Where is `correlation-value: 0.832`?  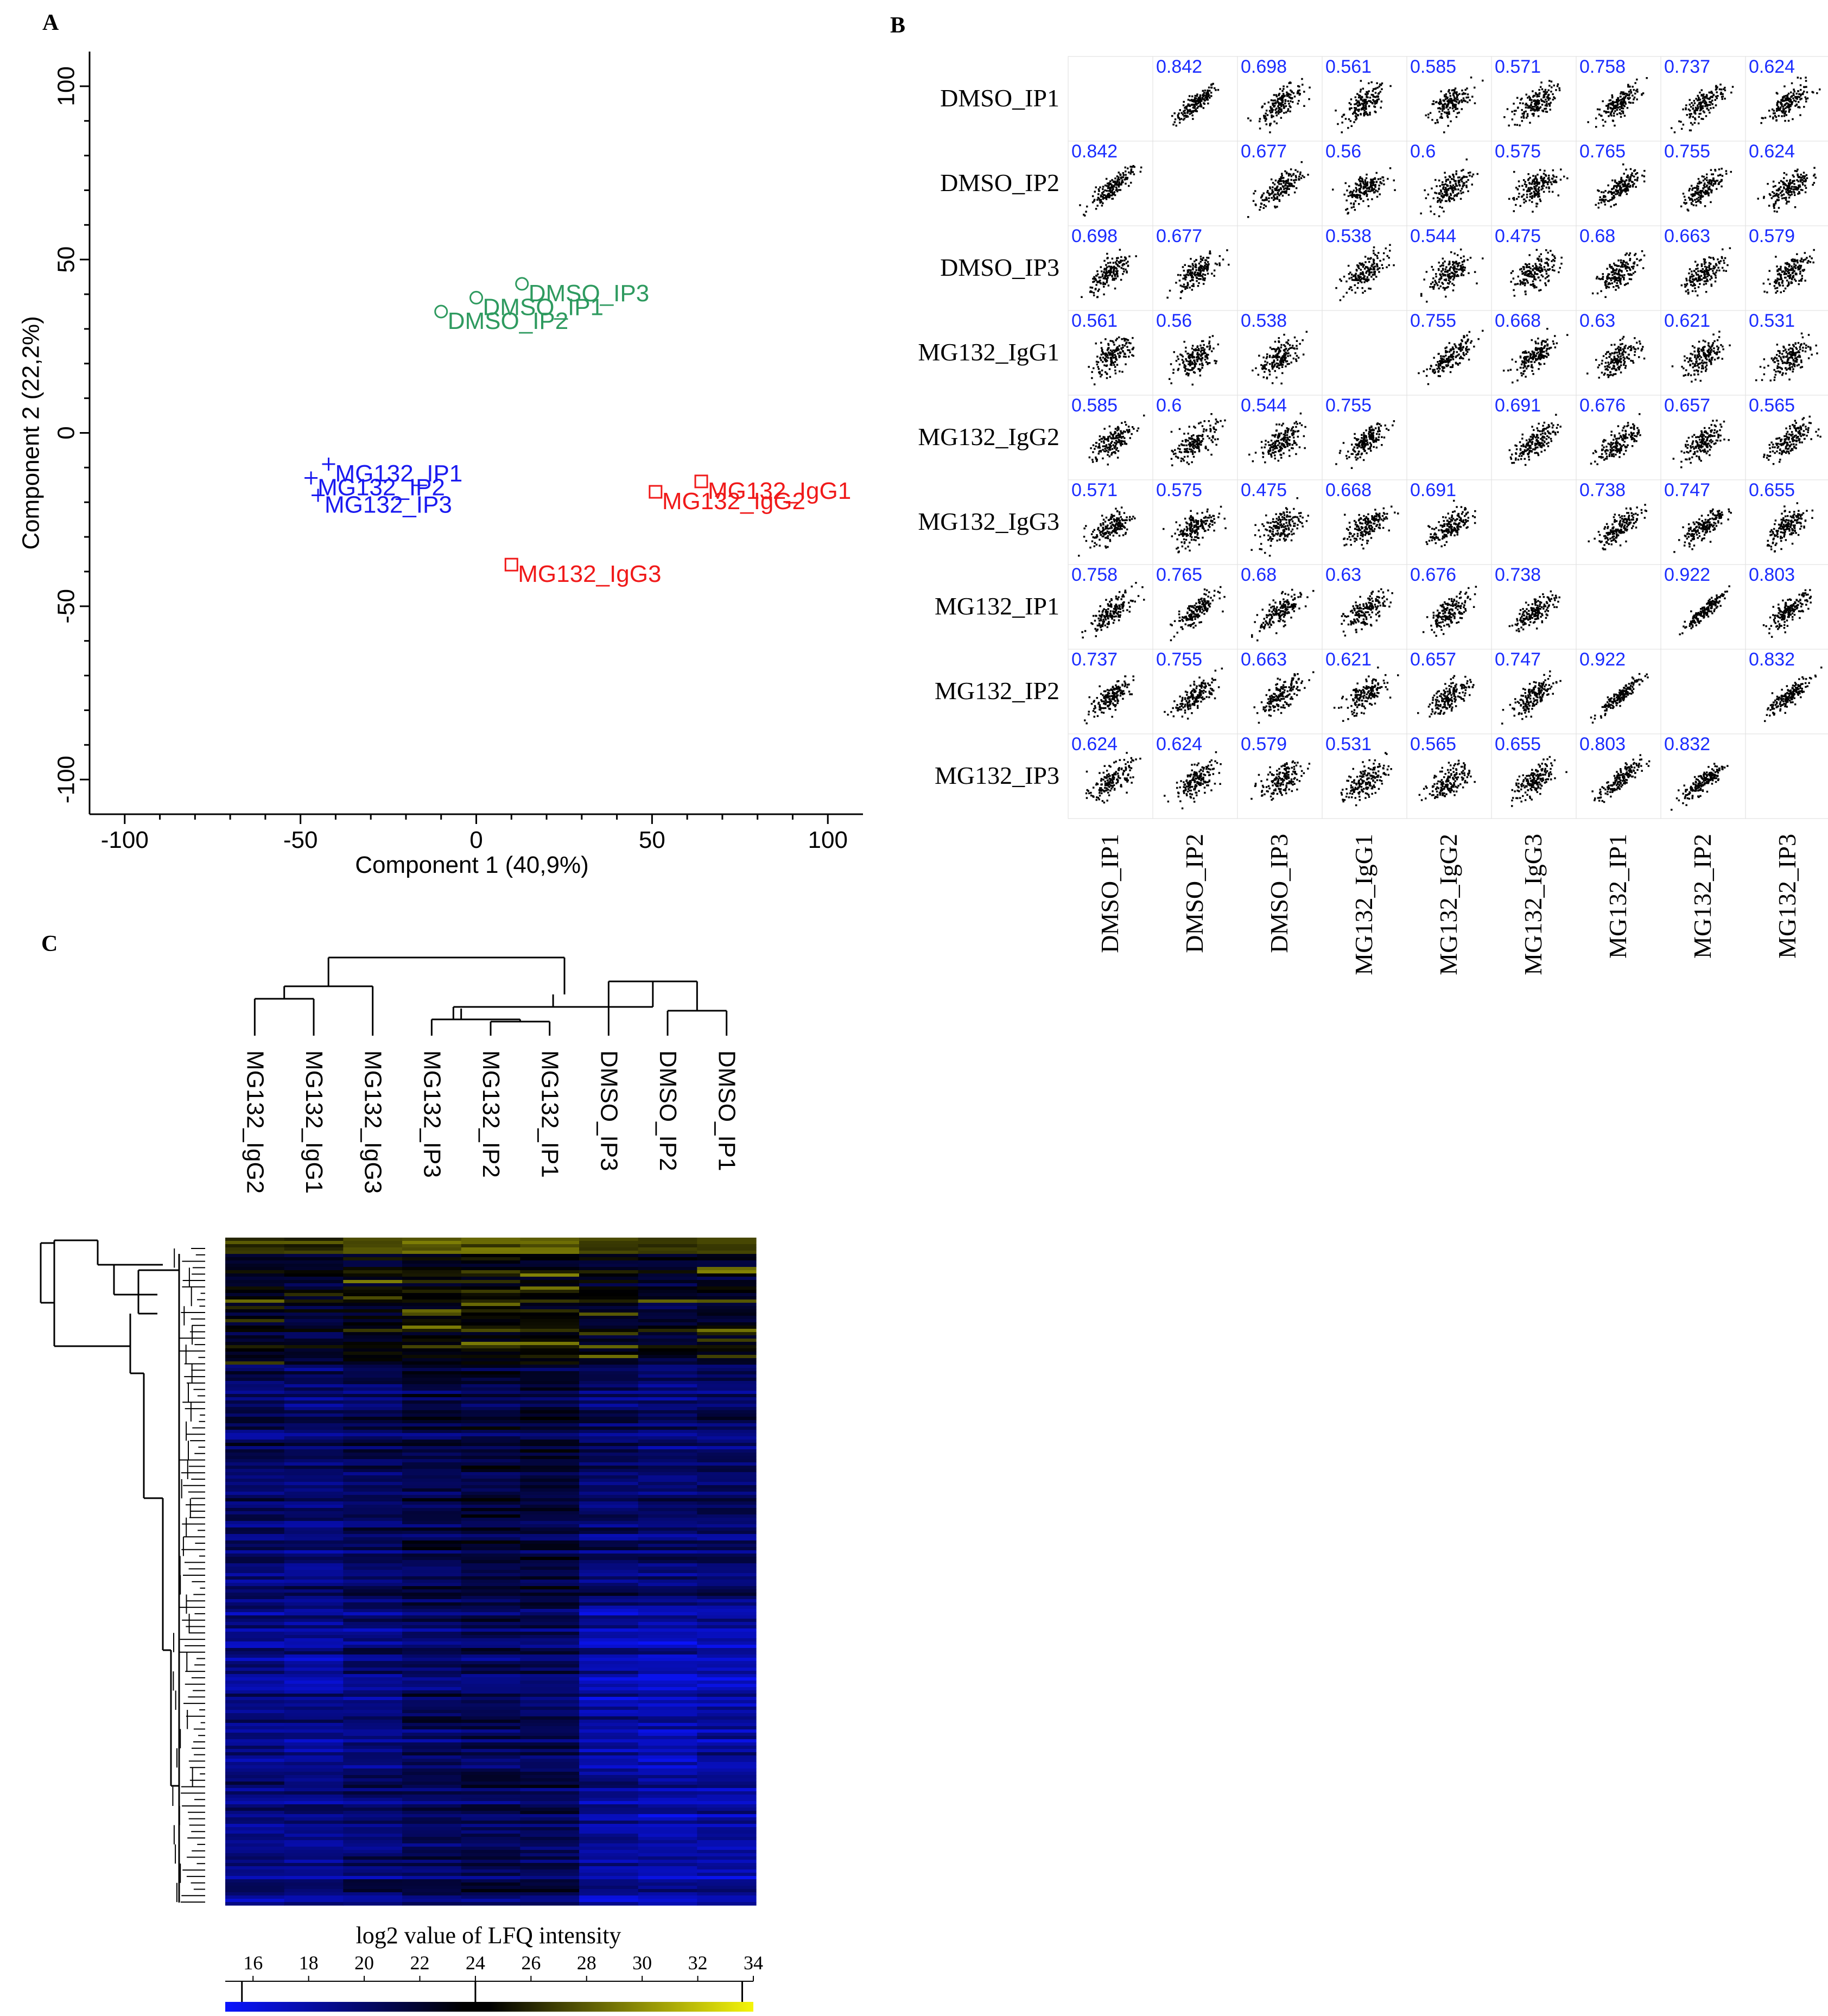
correlation-value: 0.832 is located at coordinates (1772, 659).